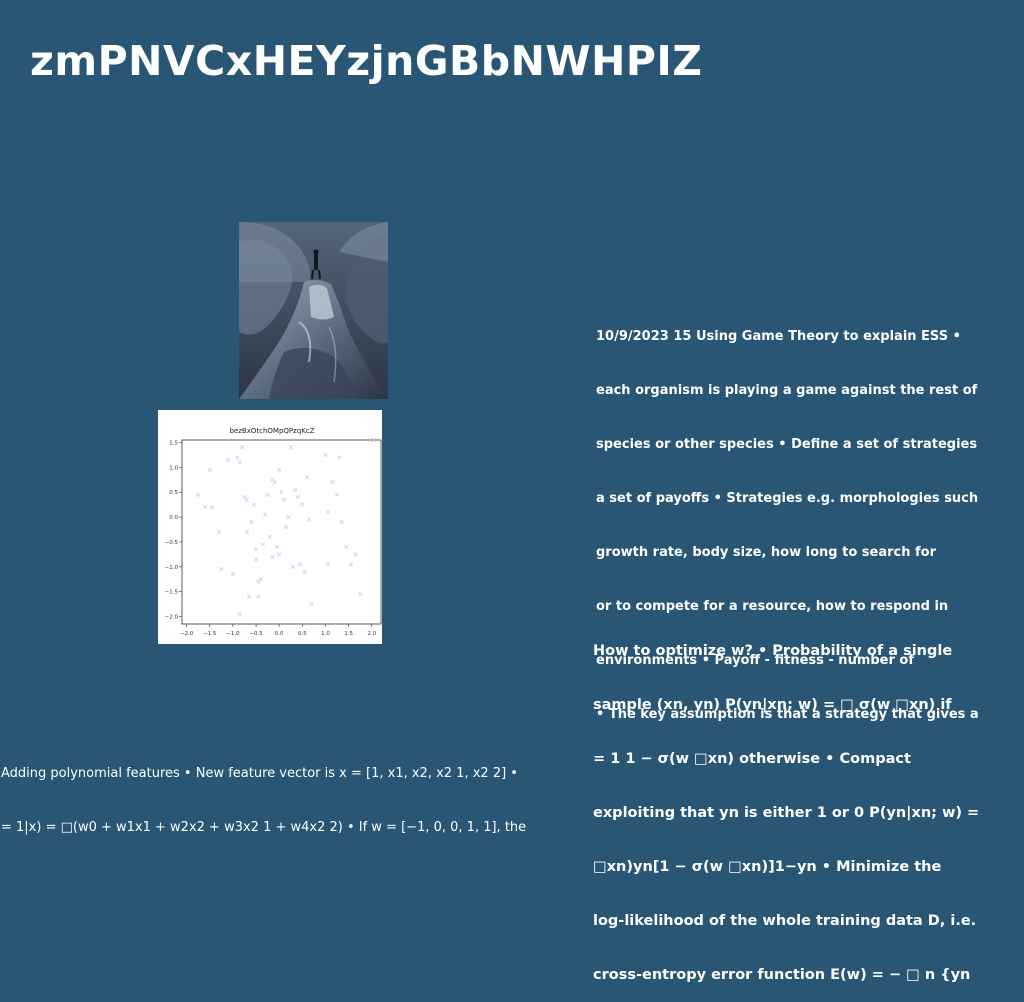  I want to click on mountain-photo, so click(313, 310).